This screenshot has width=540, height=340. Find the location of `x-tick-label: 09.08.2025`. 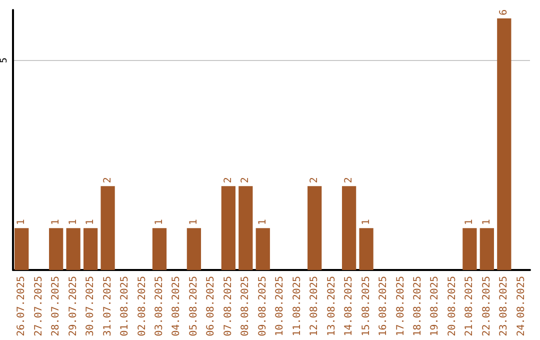

x-tick-label: 09.08.2025 is located at coordinates (262, 306).